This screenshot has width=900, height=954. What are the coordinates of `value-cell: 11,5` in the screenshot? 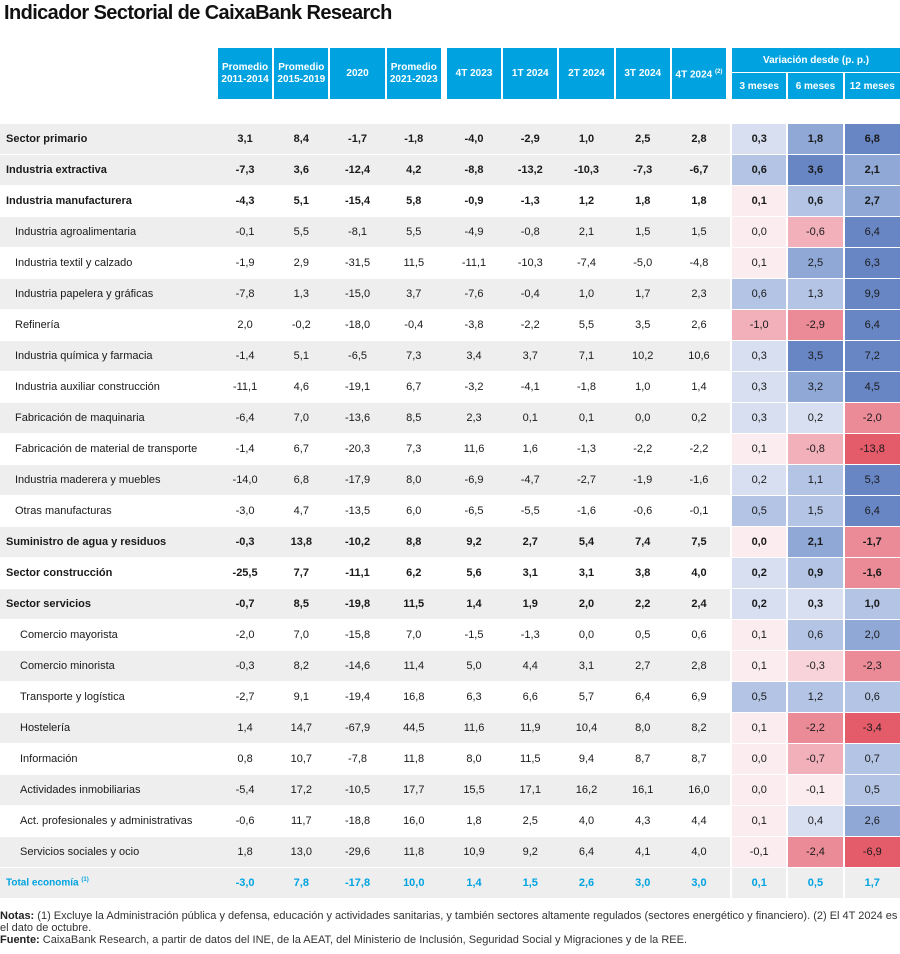 It's located at (413, 604).